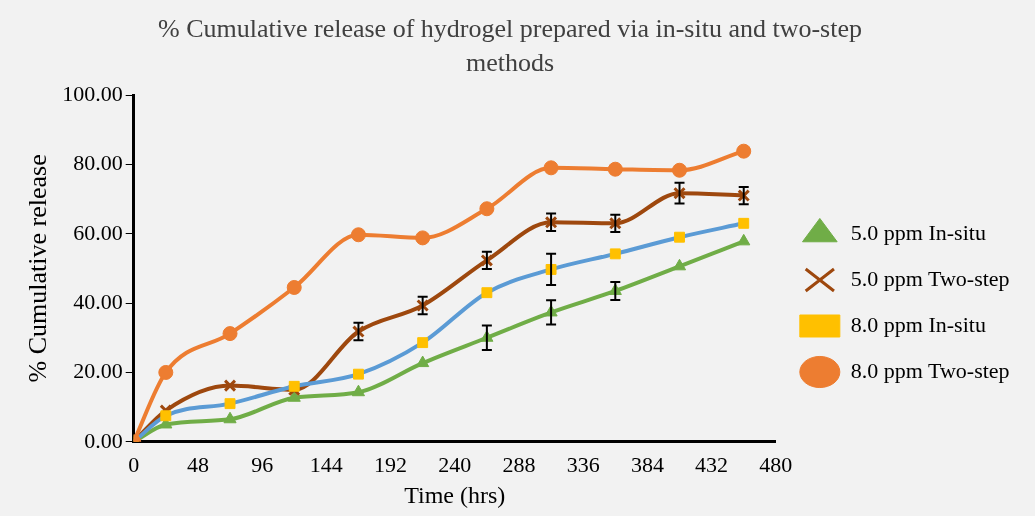  Describe the element at coordinates (98, 371) in the screenshot. I see `y-tick-label: 20.00` at that location.